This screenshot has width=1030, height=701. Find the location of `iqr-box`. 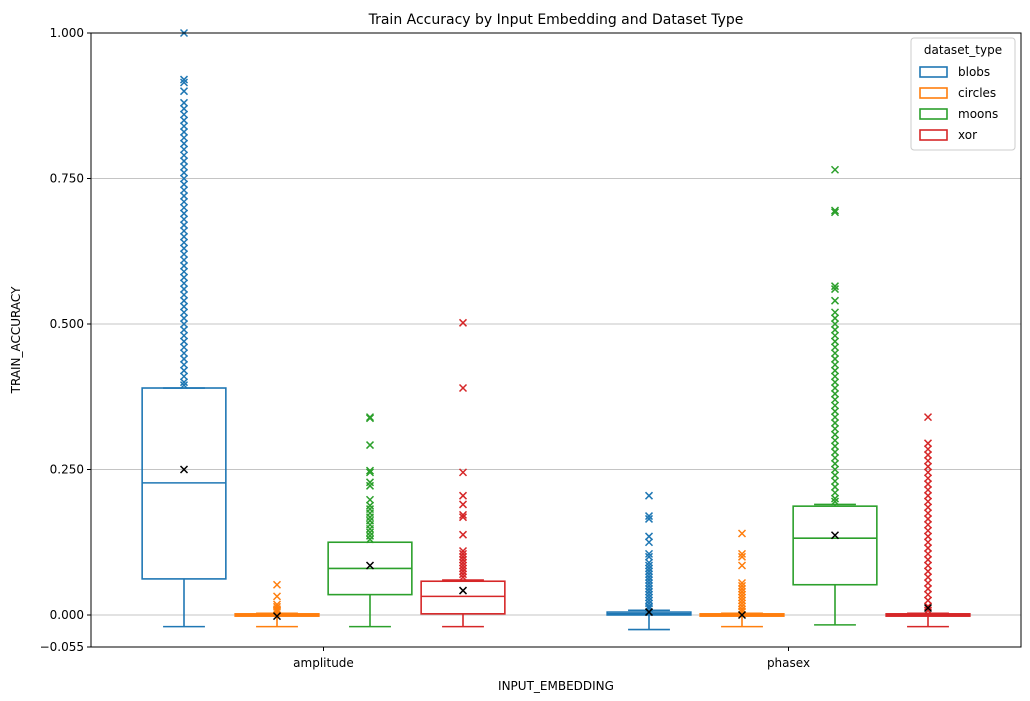

iqr-box is located at coordinates (835, 545).